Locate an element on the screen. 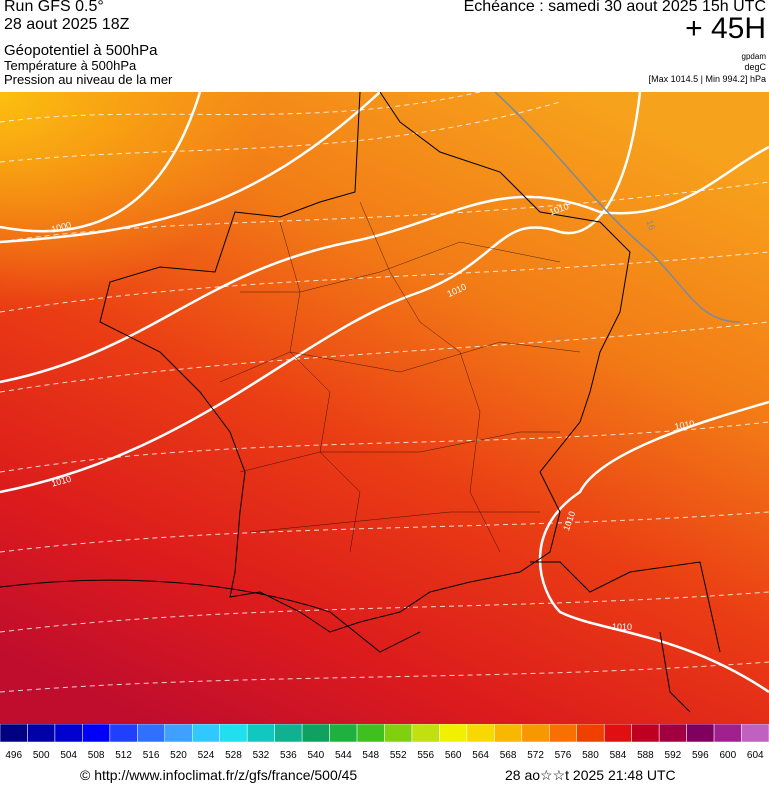 The image size is (769, 786). colorbar-label: 560 is located at coordinates (453, 755).